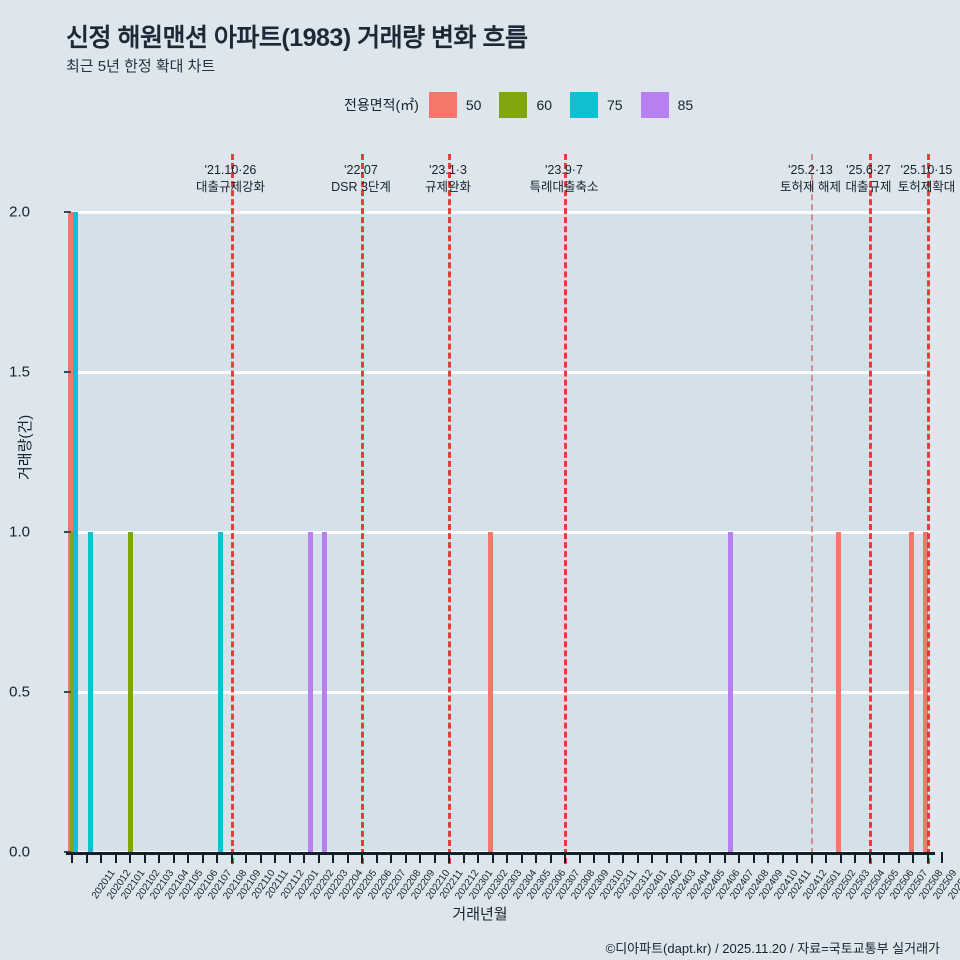  What do you see at coordinates (67, 692) in the screenshot?
I see `y-tick-mark-0.5` at bounding box center [67, 692].